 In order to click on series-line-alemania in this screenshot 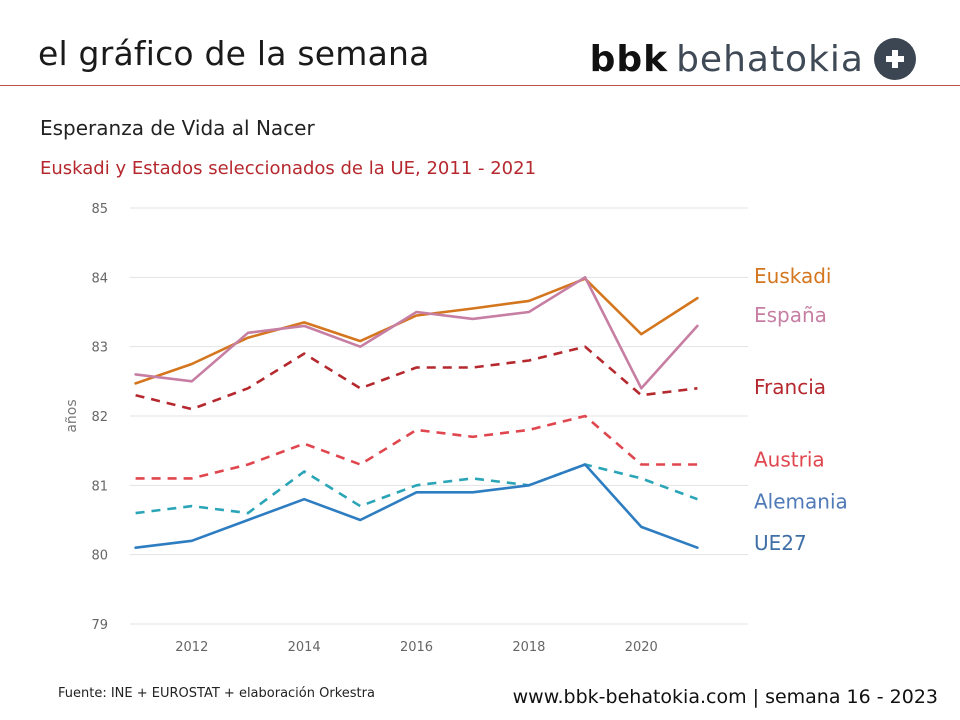, I will do `click(416, 489)`.